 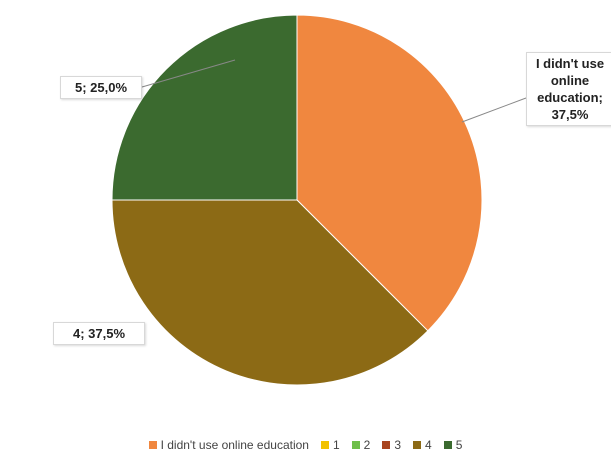 I want to click on legend-item: 5, so click(x=453, y=445).